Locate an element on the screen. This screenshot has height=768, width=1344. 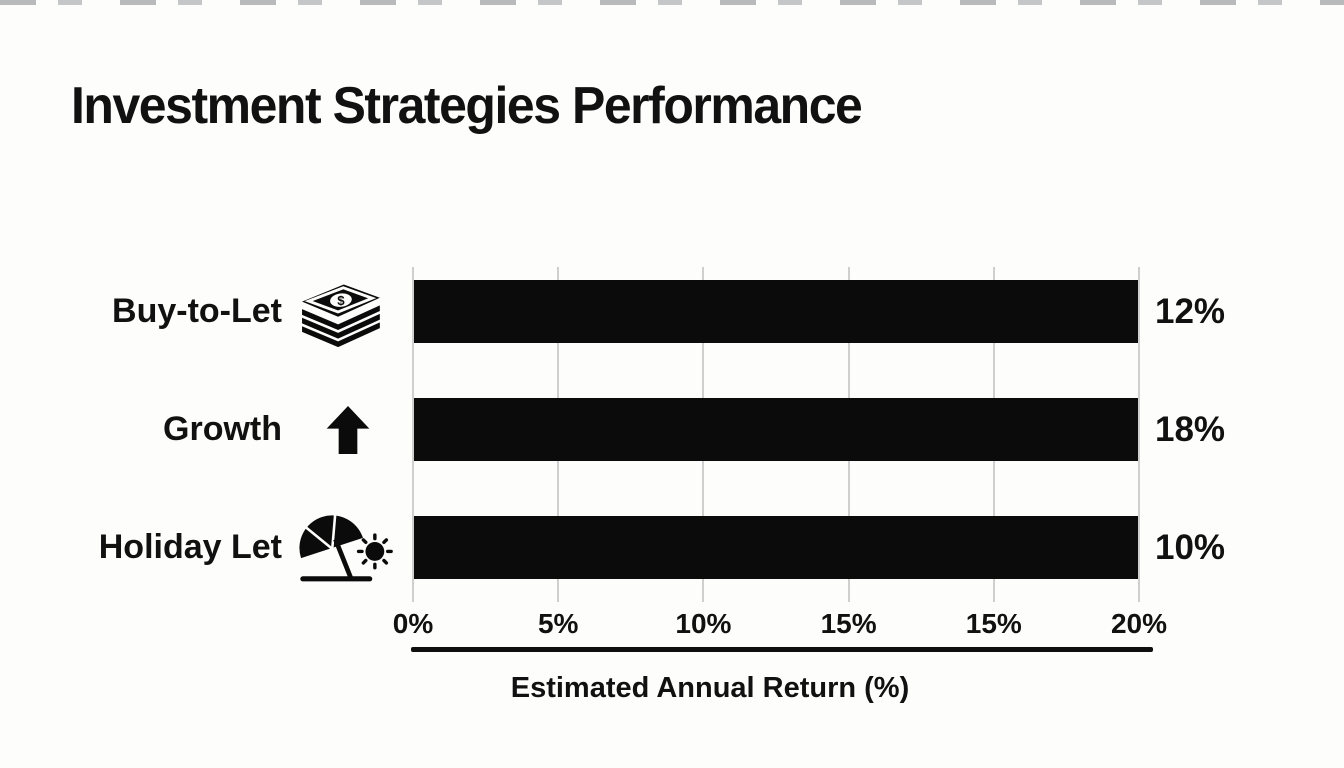
x-tick-4: 15% is located at coordinates (993, 623).